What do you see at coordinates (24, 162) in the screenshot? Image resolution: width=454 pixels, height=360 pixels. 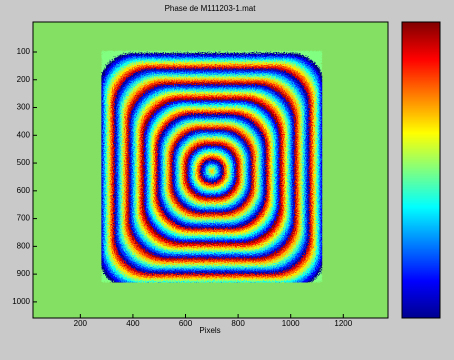 I see `y-tick-label: 500` at bounding box center [24, 162].